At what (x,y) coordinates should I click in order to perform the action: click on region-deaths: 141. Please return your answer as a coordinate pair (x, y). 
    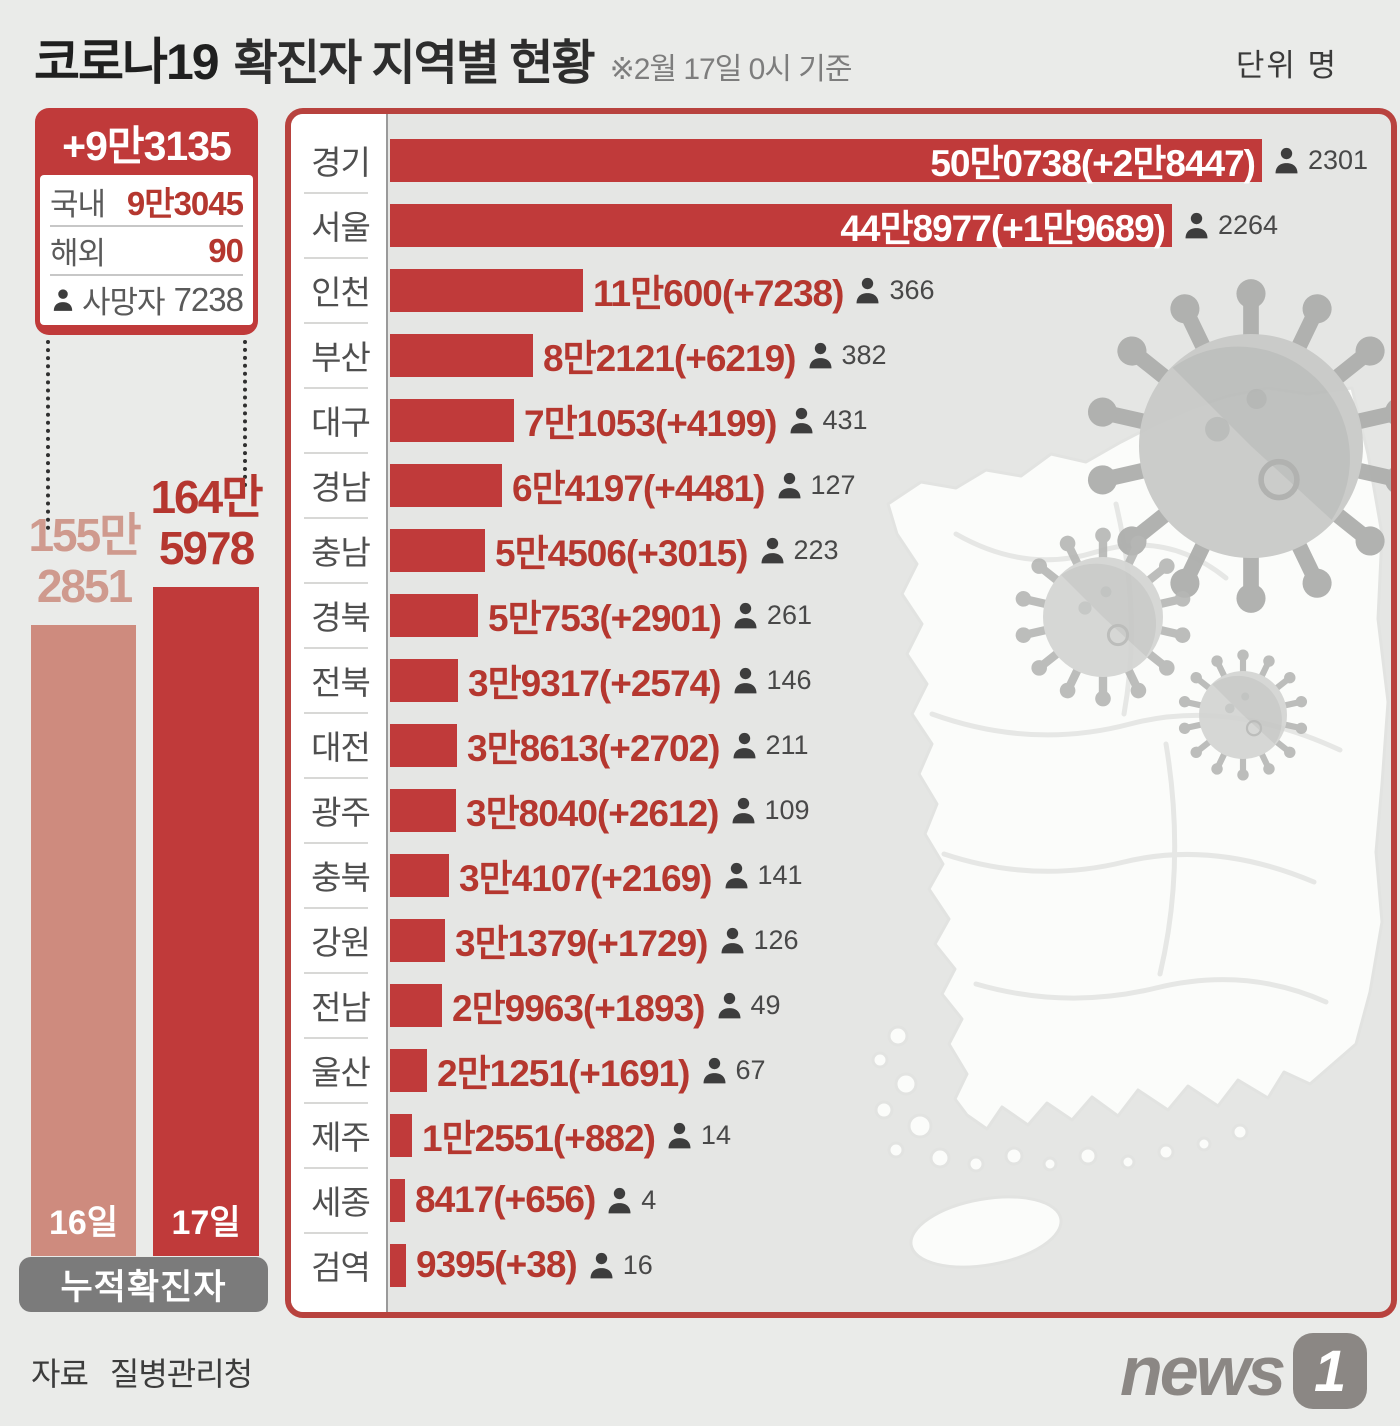
    Looking at the image, I should click on (780, 874).